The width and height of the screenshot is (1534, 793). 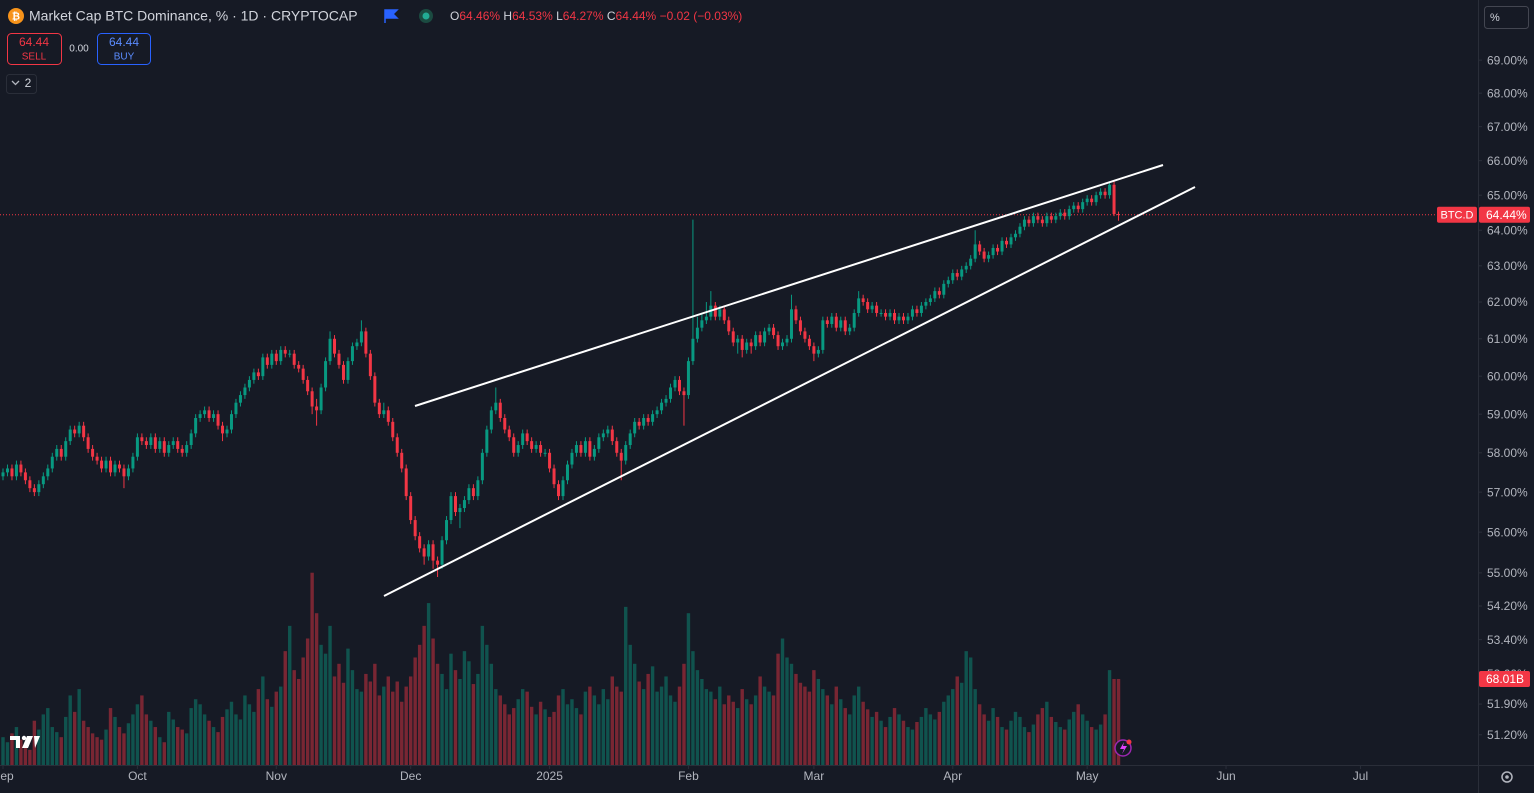 I want to click on x-tick-label: Nov, so click(x=276, y=776).